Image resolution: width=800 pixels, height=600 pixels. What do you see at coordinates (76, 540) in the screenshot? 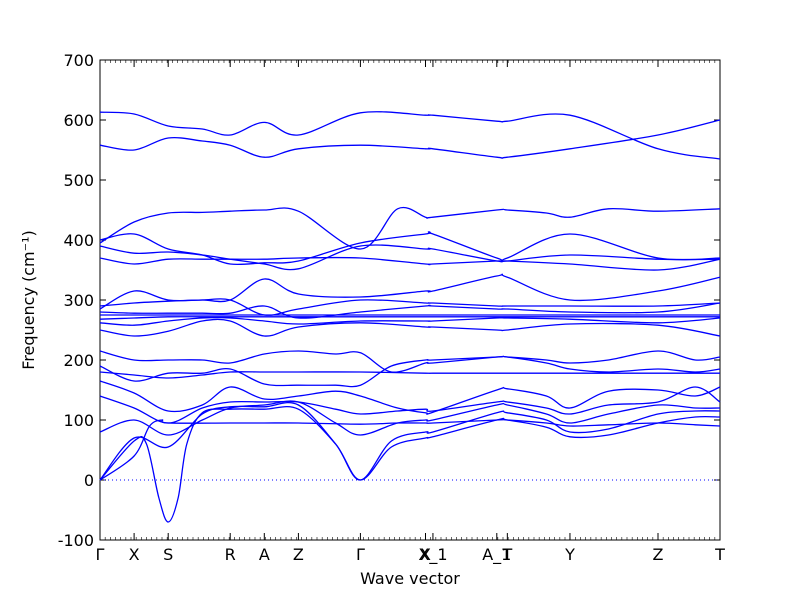
I see `y-tick-label: -100` at bounding box center [76, 540].